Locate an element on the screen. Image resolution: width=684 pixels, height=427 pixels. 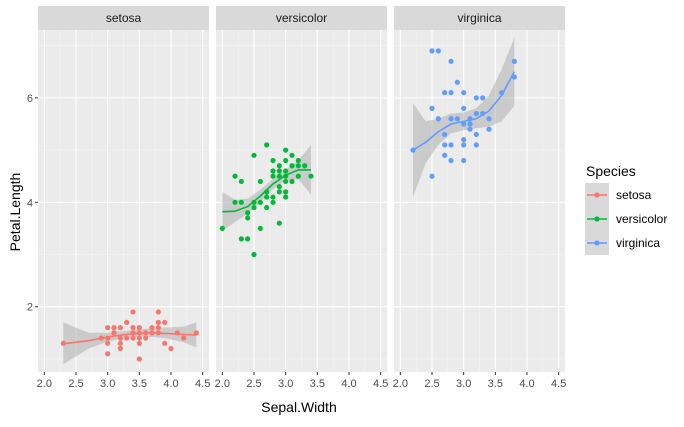
facet-strip-setosa is located at coordinates (123, 18).